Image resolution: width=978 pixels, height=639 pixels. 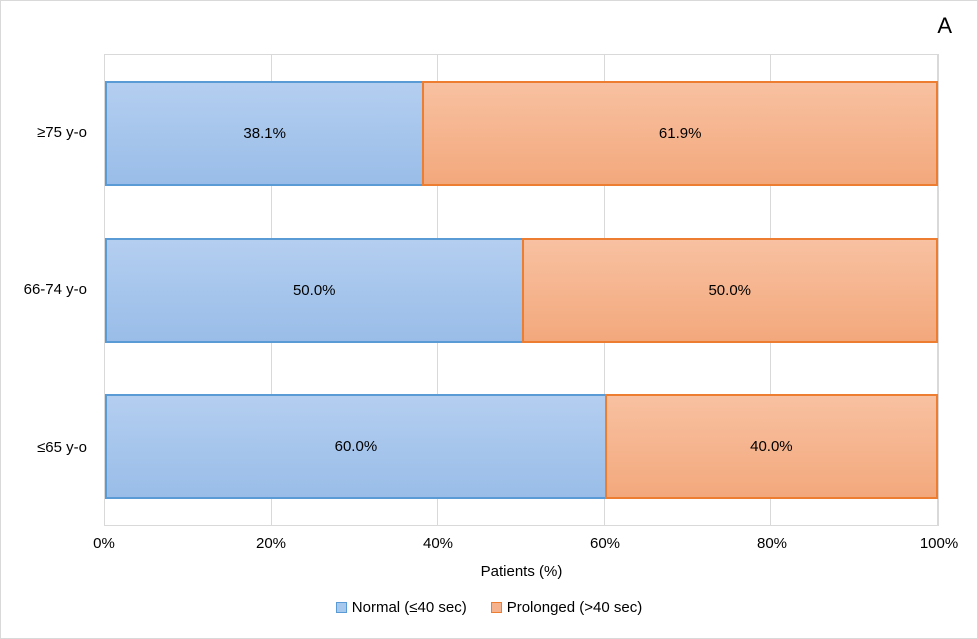 What do you see at coordinates (944, 25) in the screenshot?
I see `panel-label: A` at bounding box center [944, 25].